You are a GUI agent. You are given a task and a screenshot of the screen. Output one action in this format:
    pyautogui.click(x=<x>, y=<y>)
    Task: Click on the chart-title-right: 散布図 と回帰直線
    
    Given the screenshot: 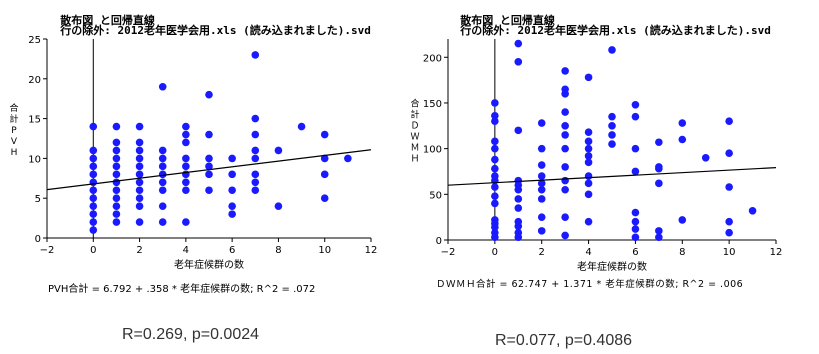 What is the action you would take?
    pyautogui.click(x=501, y=16)
    